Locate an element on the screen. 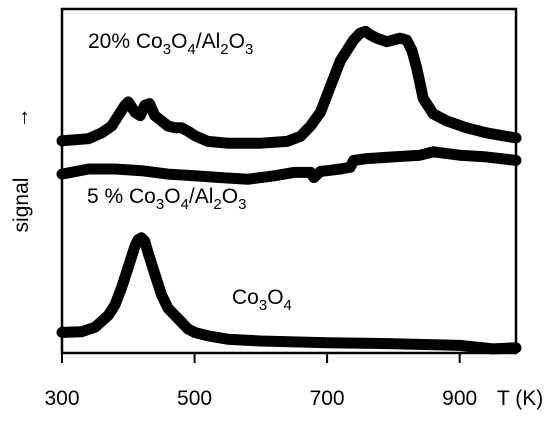 The height and width of the screenshot is (421, 550). y-axis-arrow: → is located at coordinates (21, 118).